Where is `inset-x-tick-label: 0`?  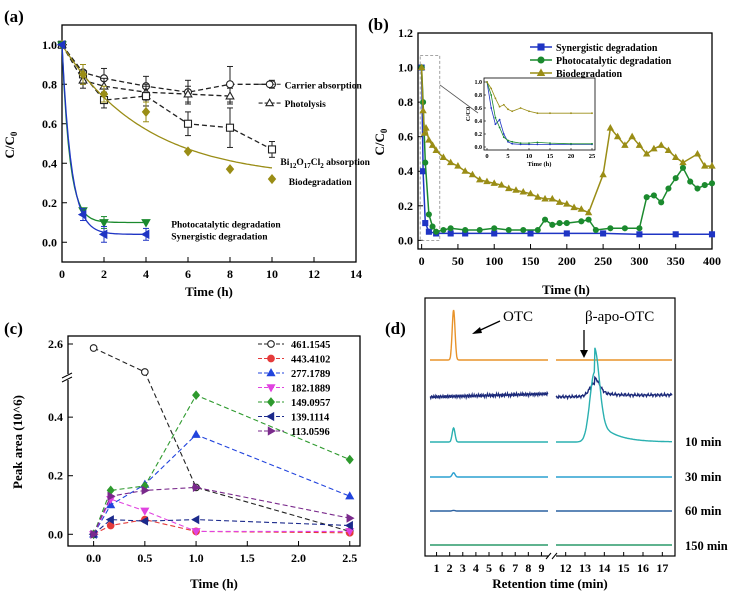
inset-x-tick-label: 0 is located at coordinates (486, 156).